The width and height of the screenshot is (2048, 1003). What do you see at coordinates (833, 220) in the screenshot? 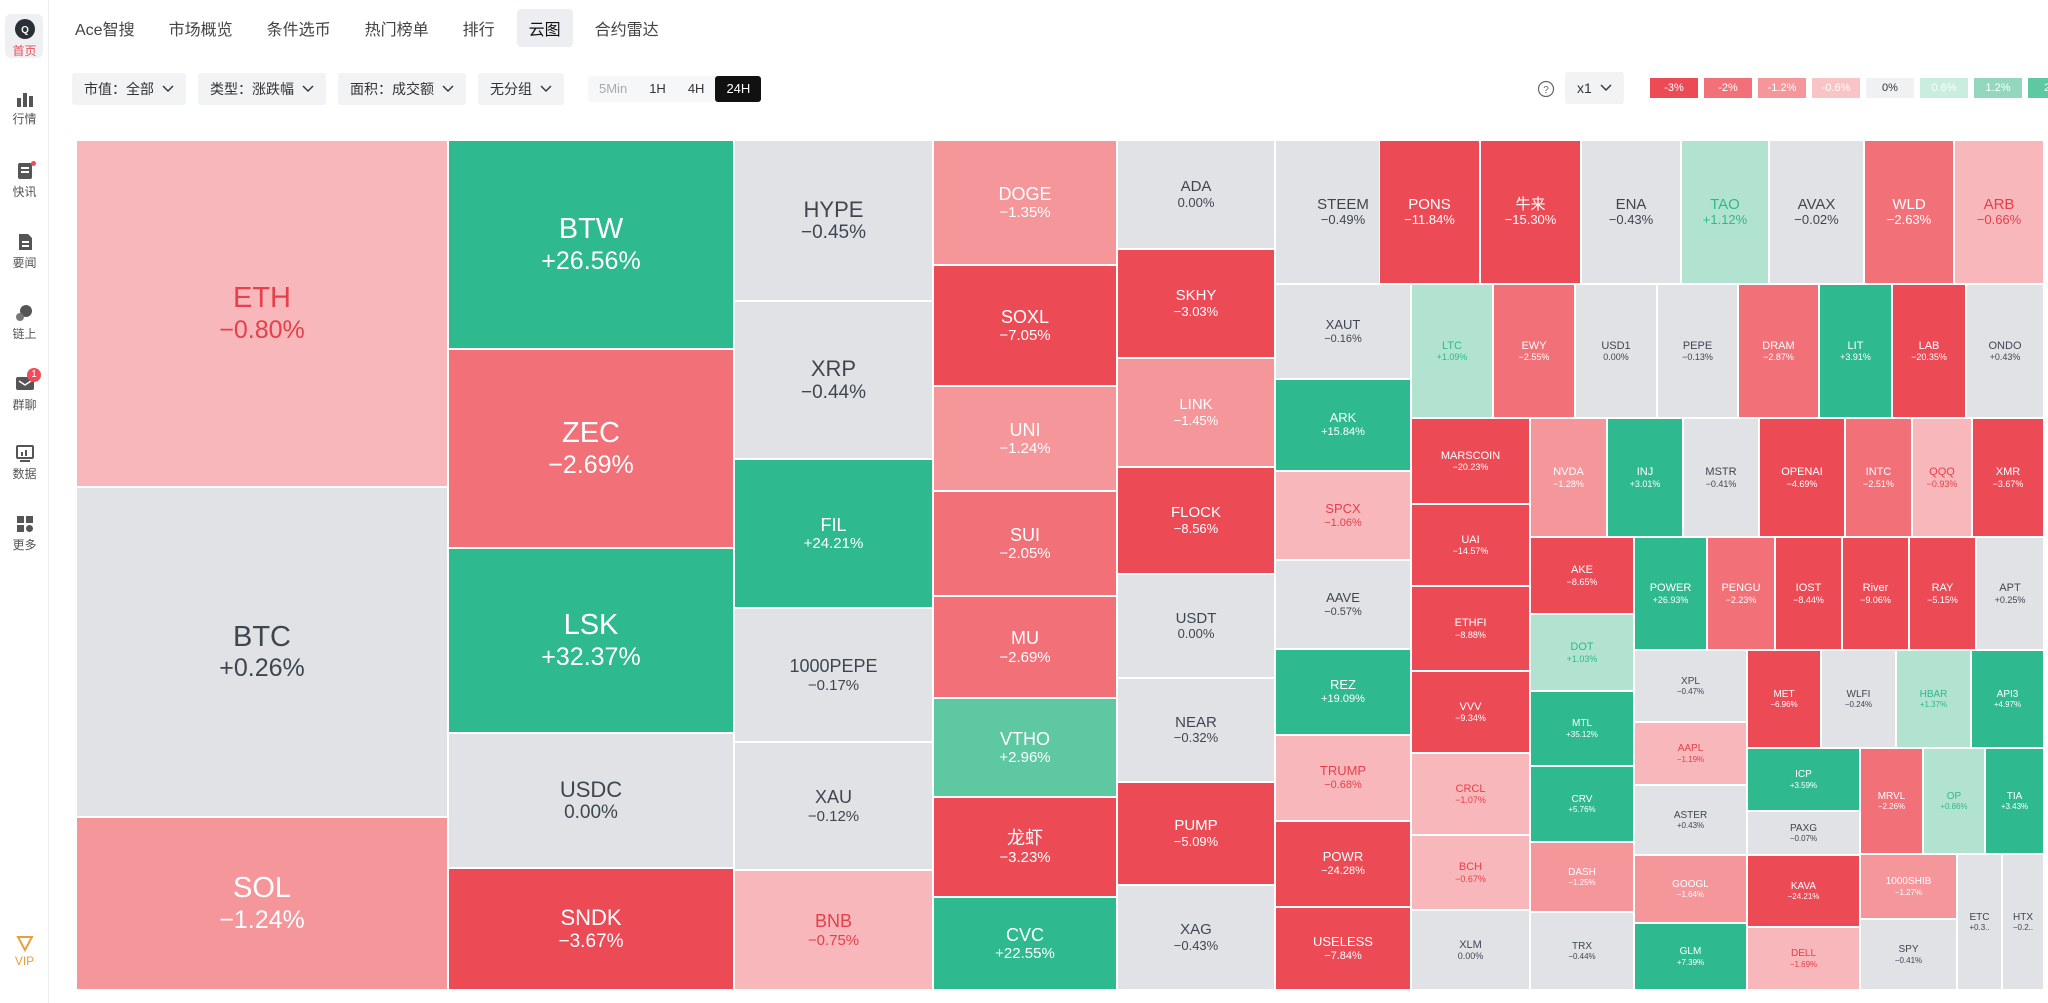
I see `treemap-cell: HYPE −0.45%` at bounding box center [833, 220].